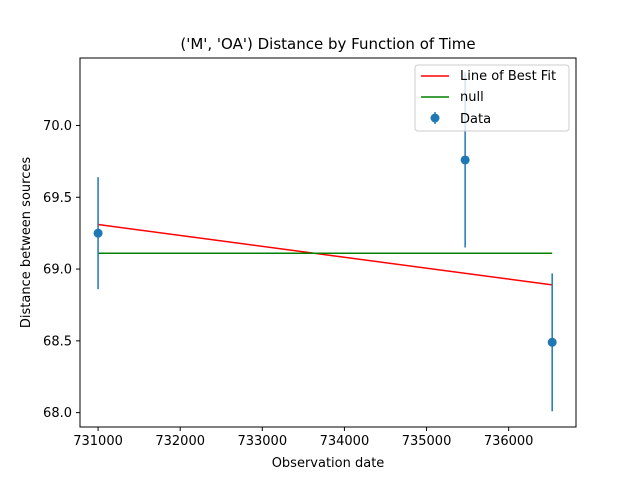 This screenshot has height=480, width=640. I want to click on x-axis-ticks: 731000 732000 733000 734000 735000 736000, so click(303, 438).